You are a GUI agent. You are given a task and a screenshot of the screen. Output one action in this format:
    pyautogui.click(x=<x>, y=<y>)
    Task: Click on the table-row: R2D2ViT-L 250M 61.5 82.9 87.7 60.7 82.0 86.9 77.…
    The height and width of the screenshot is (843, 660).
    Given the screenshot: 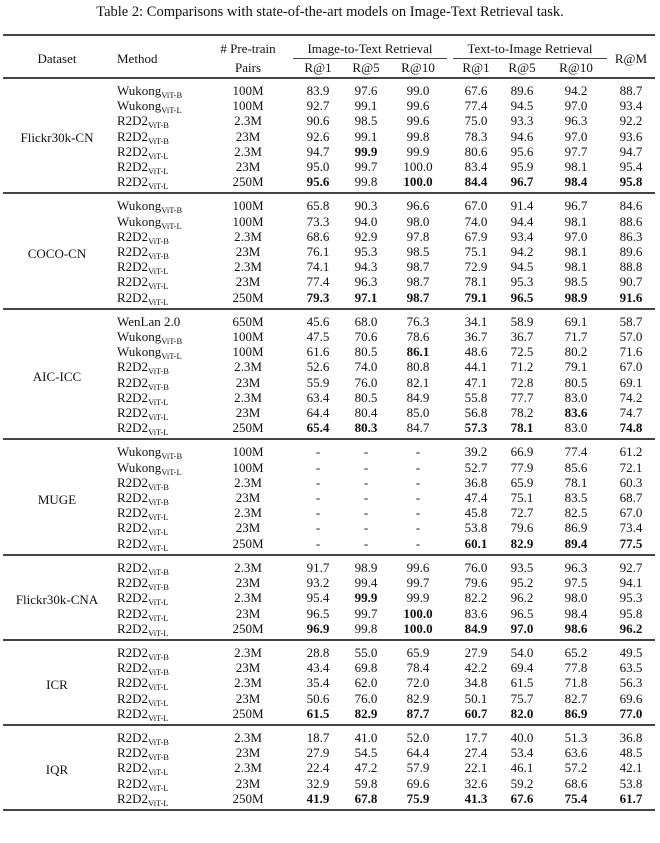 What is the action you would take?
    pyautogui.click(x=329, y=715)
    